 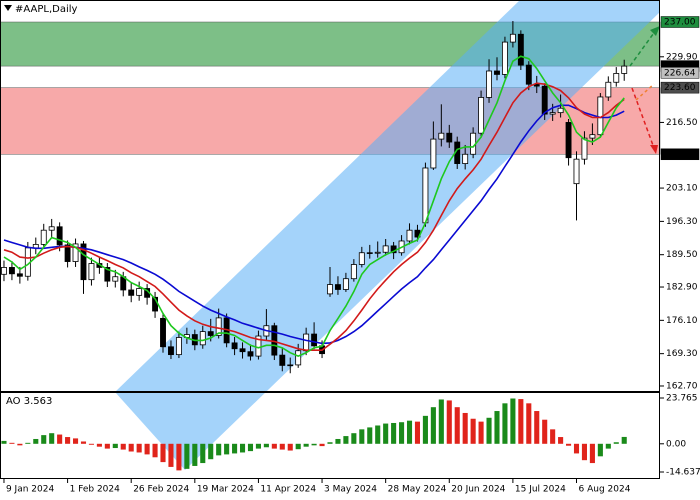 What do you see at coordinates (643, 48) in the screenshot?
I see `forecast-arrow-up` at bounding box center [643, 48].